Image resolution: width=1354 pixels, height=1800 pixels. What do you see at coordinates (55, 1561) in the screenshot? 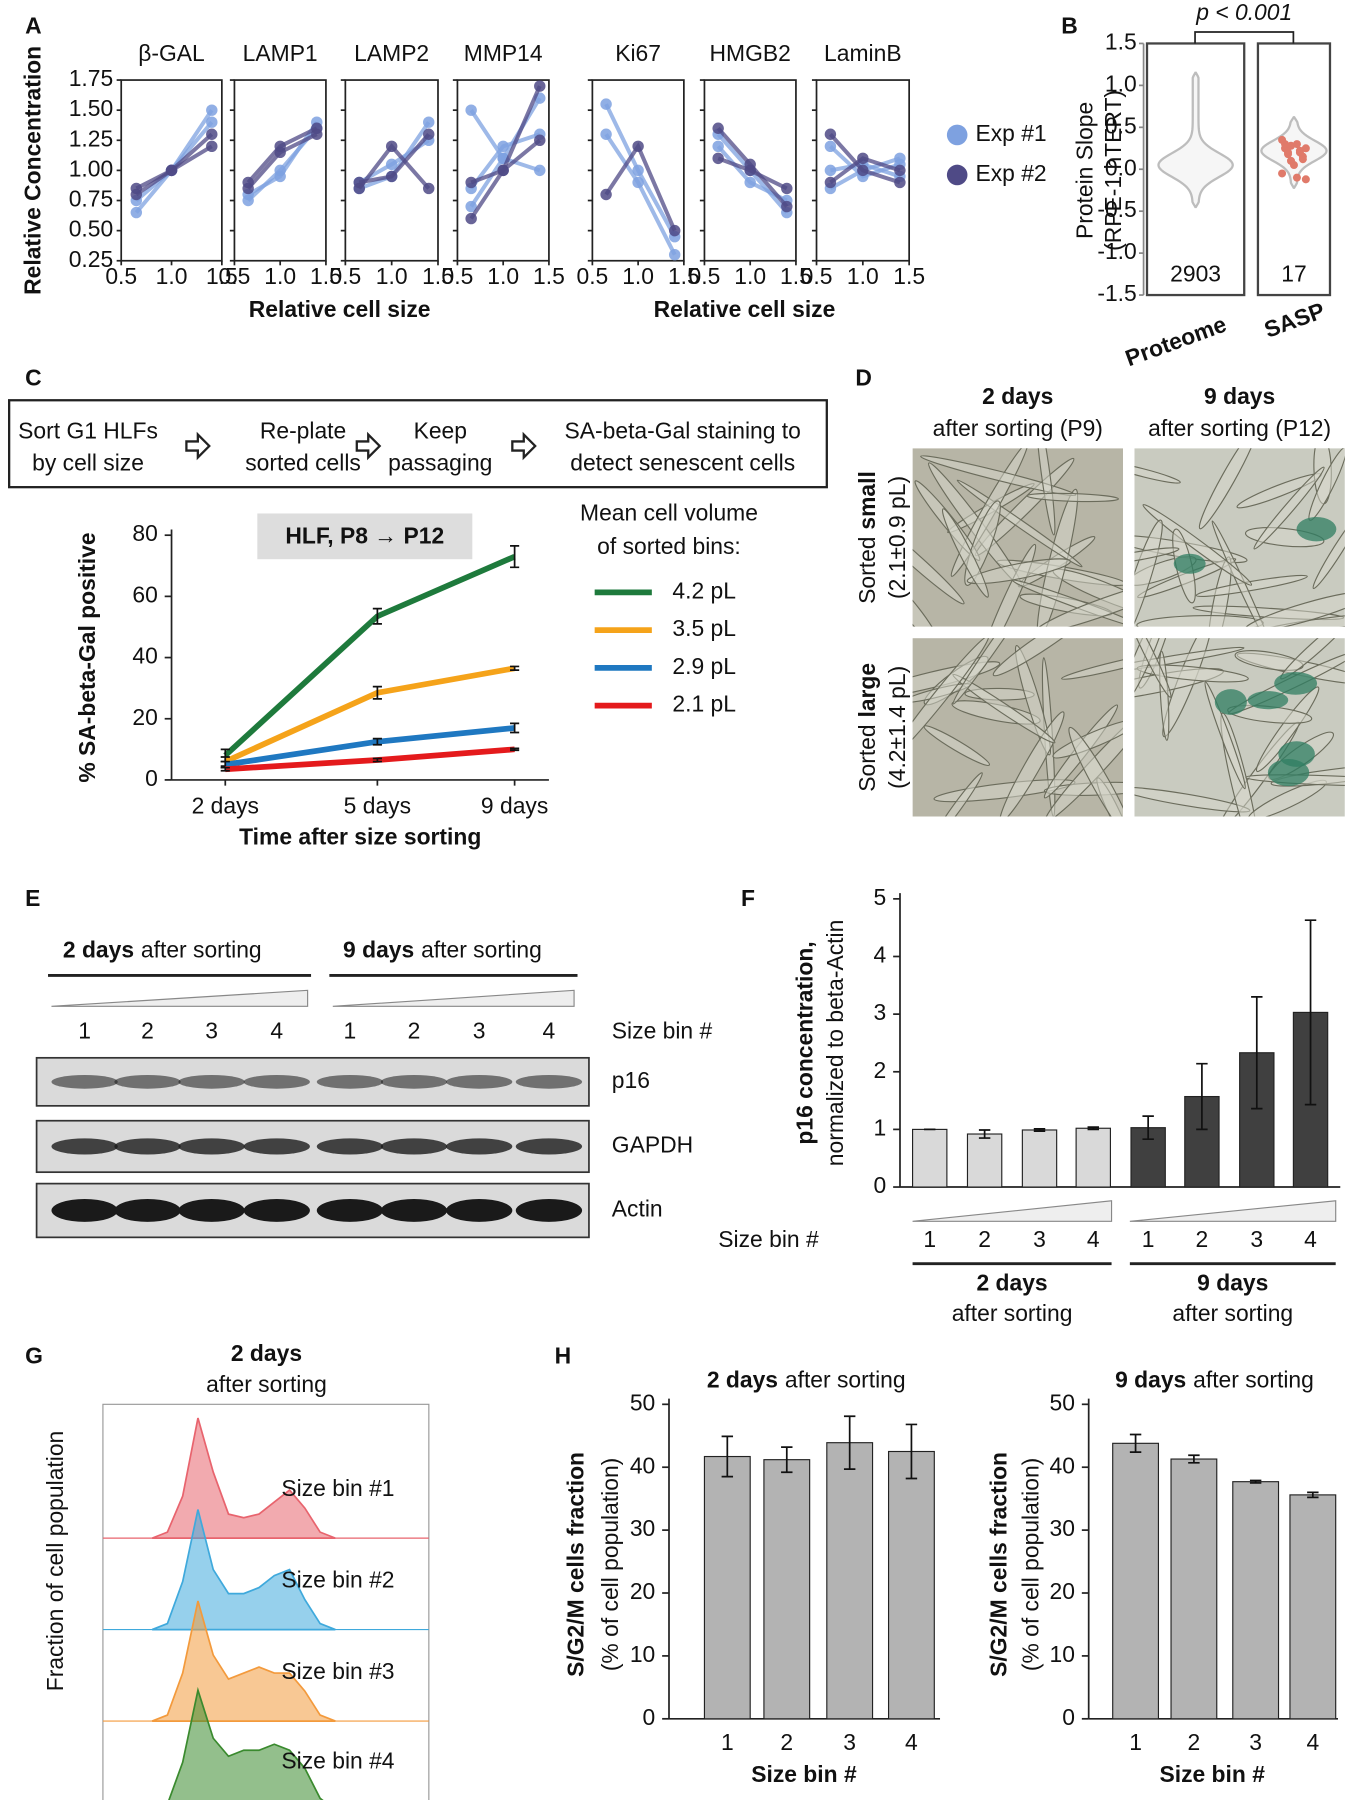
I see `y-axis-label: Fraction of cell population` at bounding box center [55, 1561].